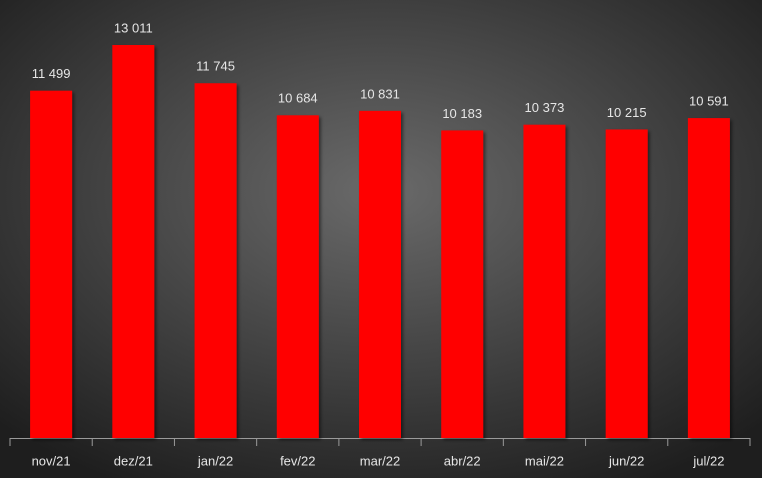  I want to click on value-label: 10 215, so click(627, 112).